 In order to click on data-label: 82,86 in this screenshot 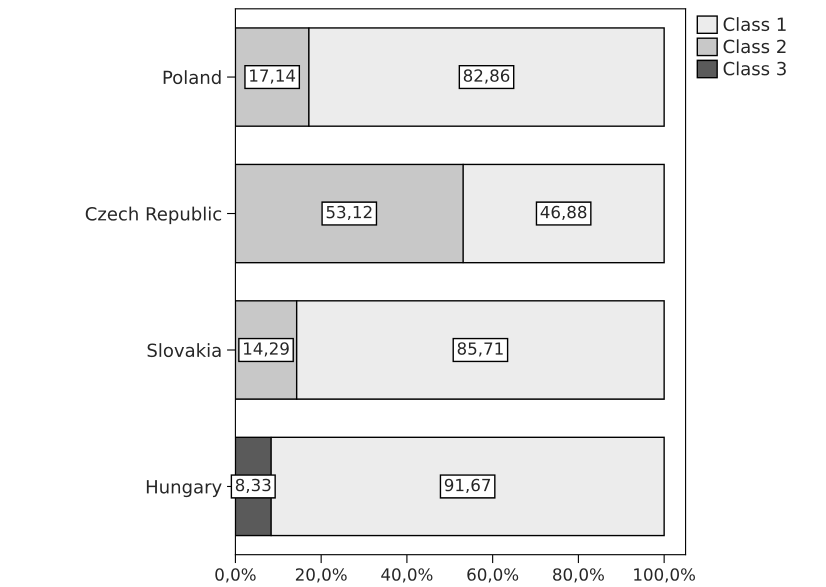, I will do `click(487, 76)`.